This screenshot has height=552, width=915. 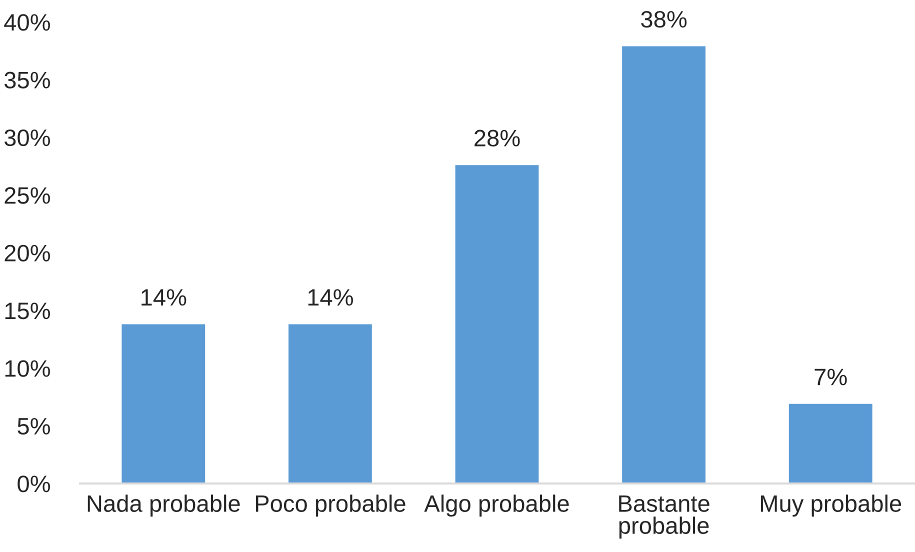 What do you see at coordinates (34, 426) in the screenshot?
I see `y-tick-label: 5%` at bounding box center [34, 426].